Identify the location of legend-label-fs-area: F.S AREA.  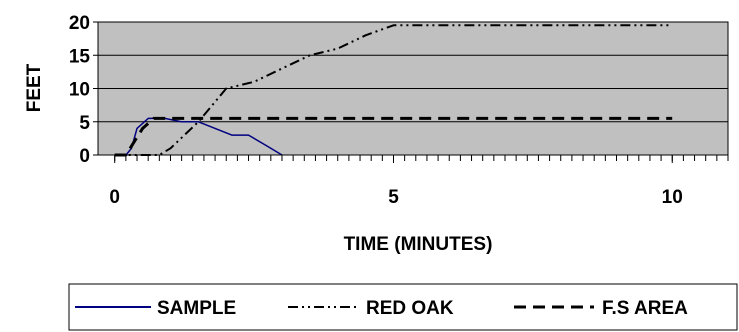
(645, 308).